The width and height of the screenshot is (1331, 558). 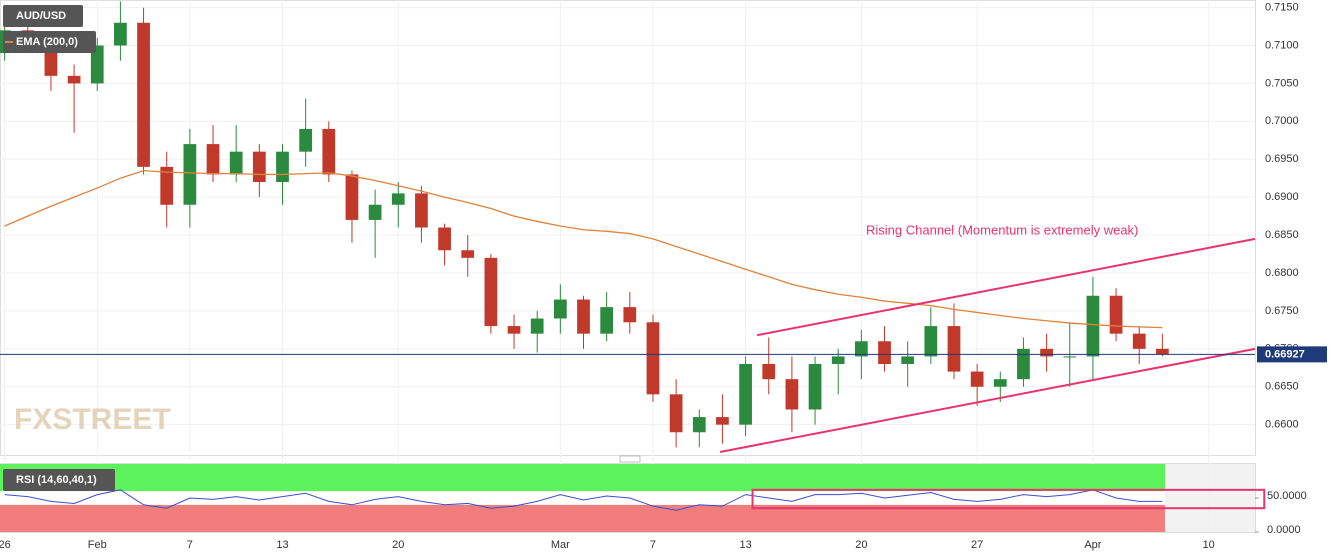 What do you see at coordinates (5, 545) in the screenshot?
I see `x-tick-label: 26` at bounding box center [5, 545].